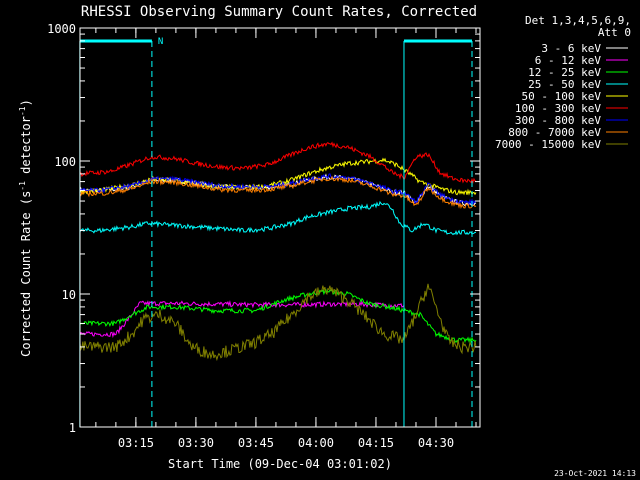  What do you see at coordinates (160, 42) in the screenshot?
I see `annotation-label: N` at bounding box center [160, 42].